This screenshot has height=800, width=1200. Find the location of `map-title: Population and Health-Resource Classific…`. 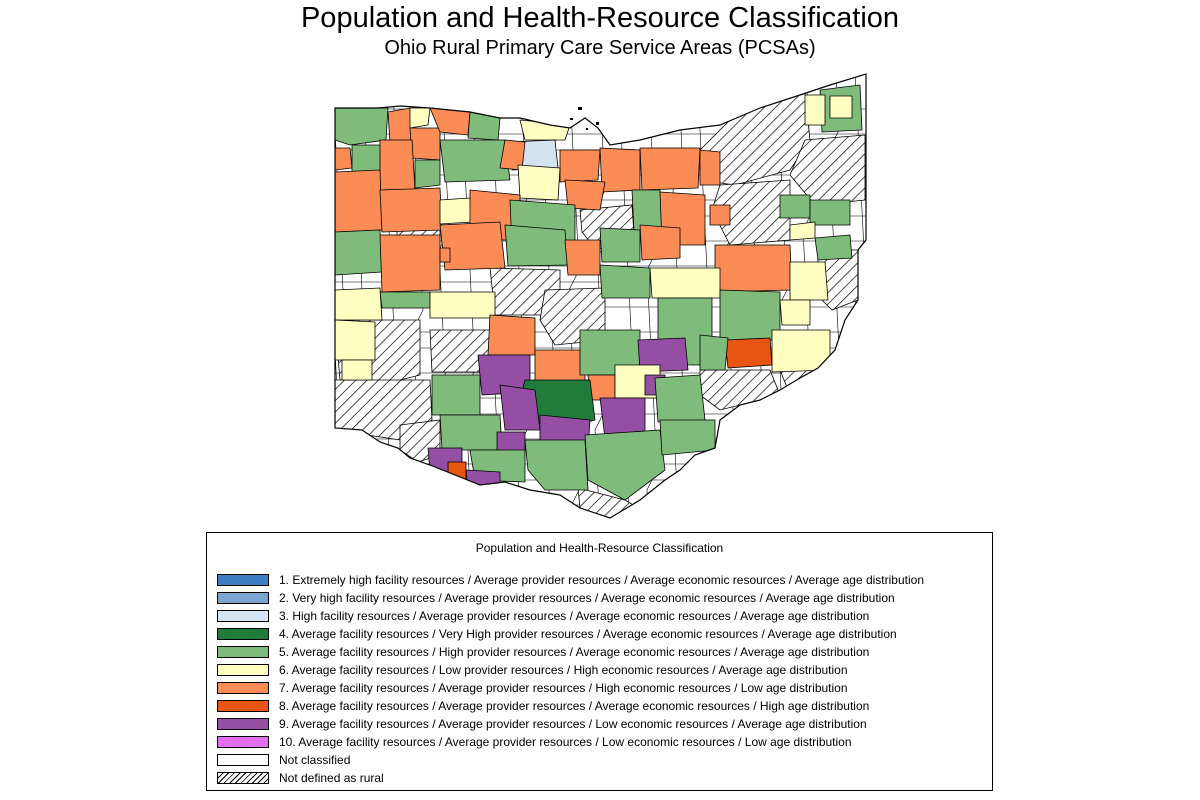

map-title: Population and Health-Resource Classific… is located at coordinates (600, 18).